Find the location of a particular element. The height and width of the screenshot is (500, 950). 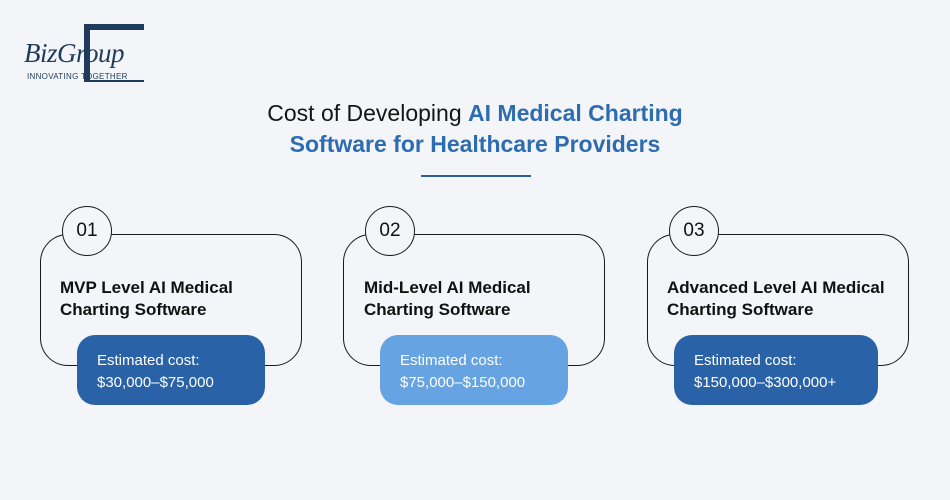

tier-title-line: Advanced Level AI Medical is located at coordinates (776, 287).